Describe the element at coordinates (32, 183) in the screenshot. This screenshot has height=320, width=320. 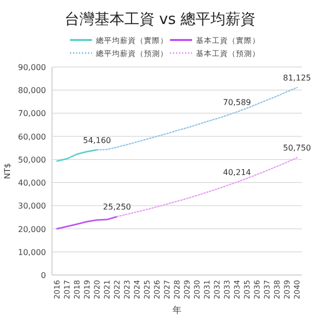
I see `y-tick-label: 40,000` at that location.